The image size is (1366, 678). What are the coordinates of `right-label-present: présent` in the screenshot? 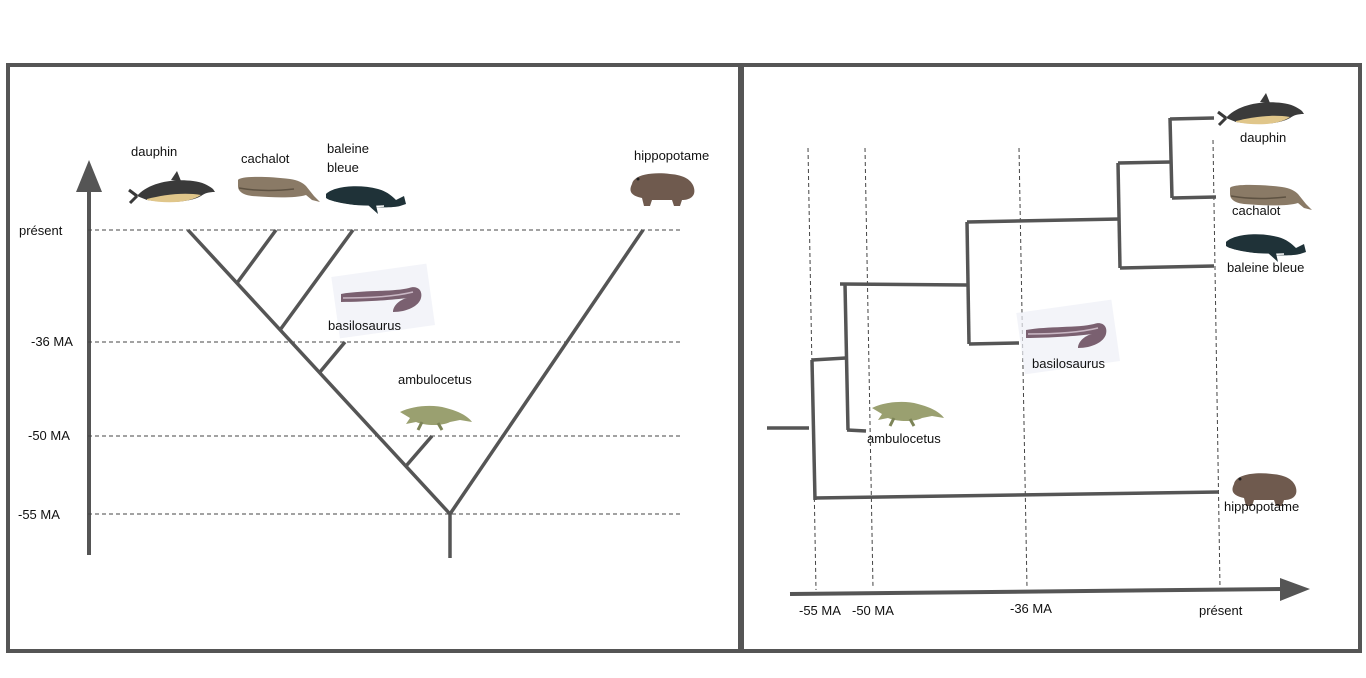 It's located at (1221, 610).